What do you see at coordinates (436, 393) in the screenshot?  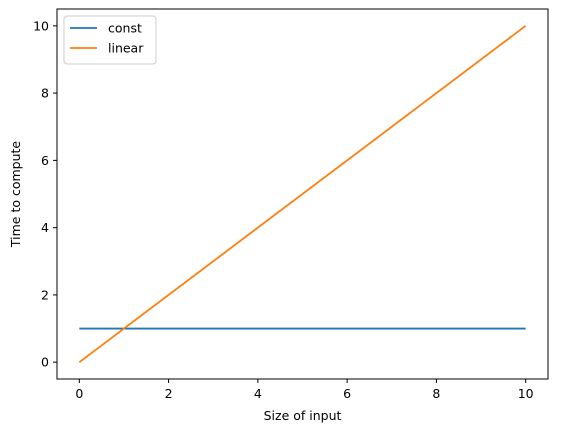 I see `x-tick-label: 8` at bounding box center [436, 393].